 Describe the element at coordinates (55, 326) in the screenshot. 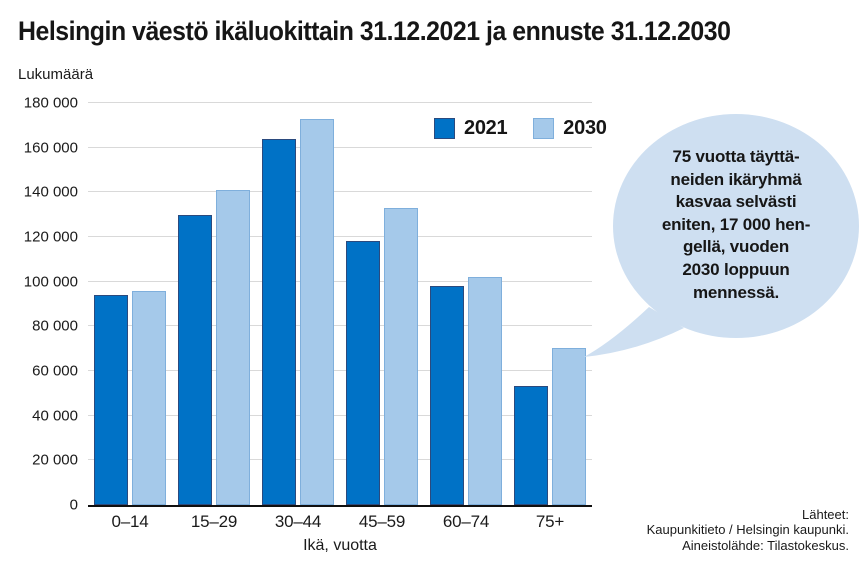

I see `y-tick-label: 80 000` at that location.